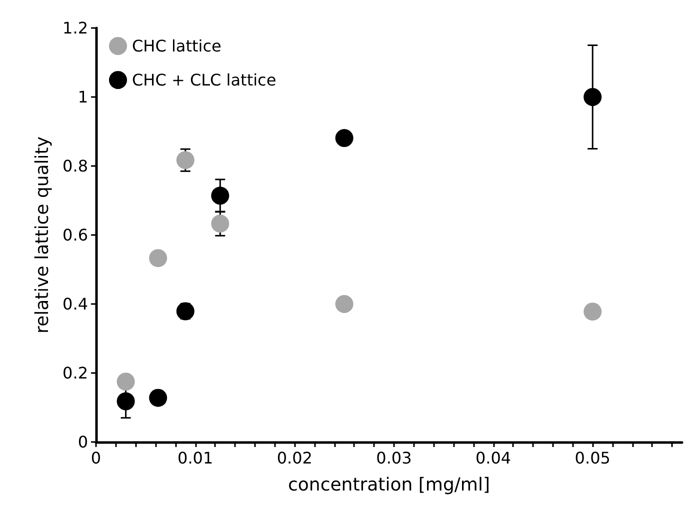  Describe the element at coordinates (196, 458) in the screenshot. I see `x-tick-label: 0.01` at that location.